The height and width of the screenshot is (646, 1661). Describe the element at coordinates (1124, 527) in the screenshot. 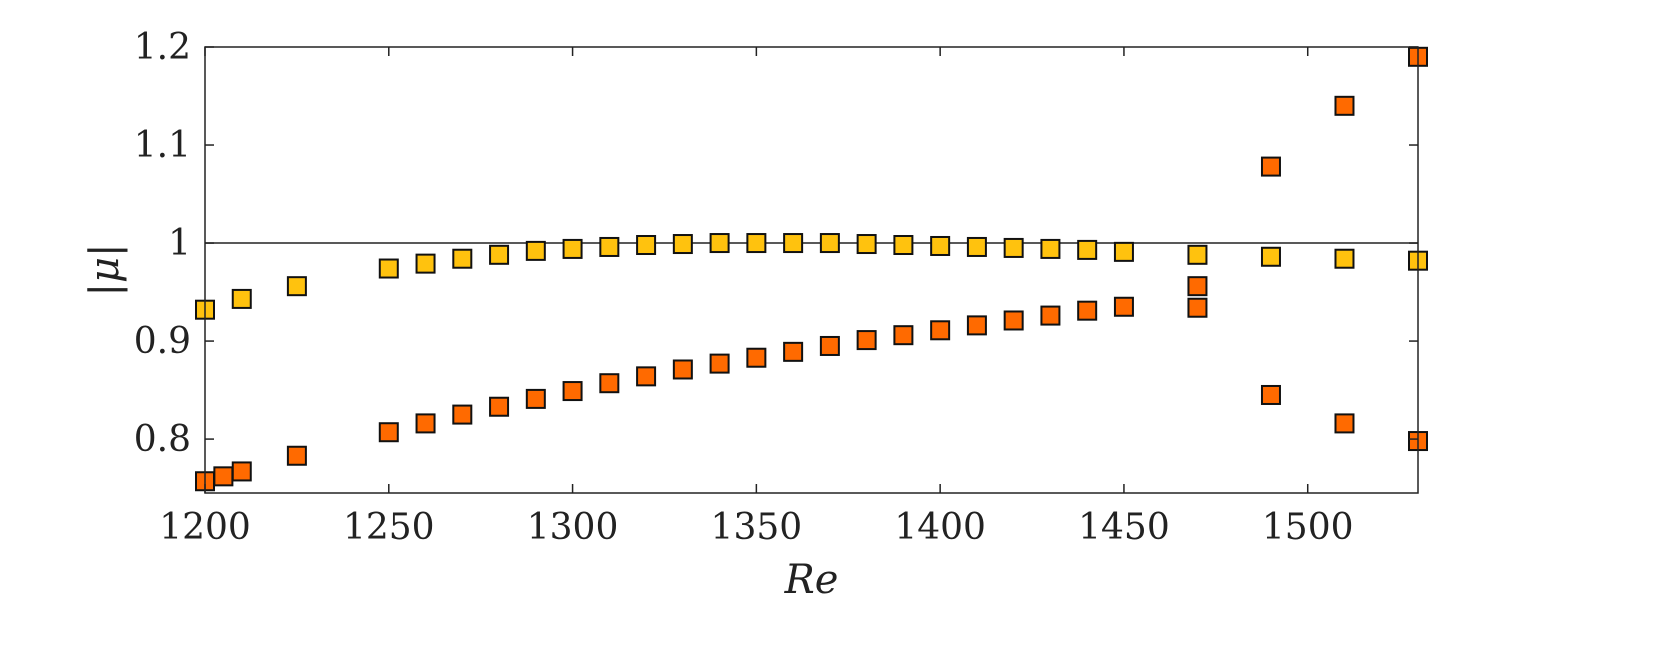

I see `x-tick-label: 1450` at that location.